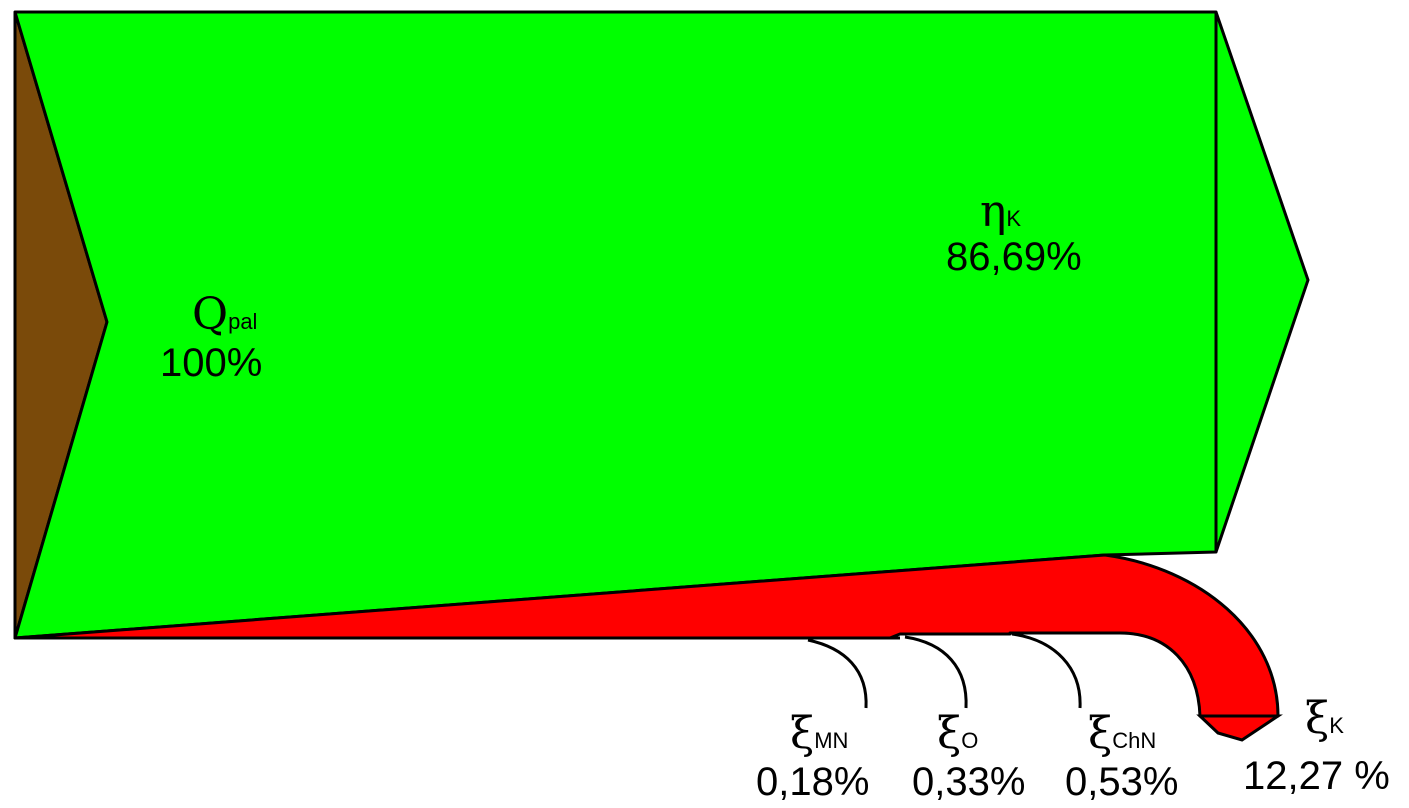 The height and width of the screenshot is (808, 1409). What do you see at coordinates (831, 740) in the screenshot?
I see `loss-subscript-mn: MN` at bounding box center [831, 740].